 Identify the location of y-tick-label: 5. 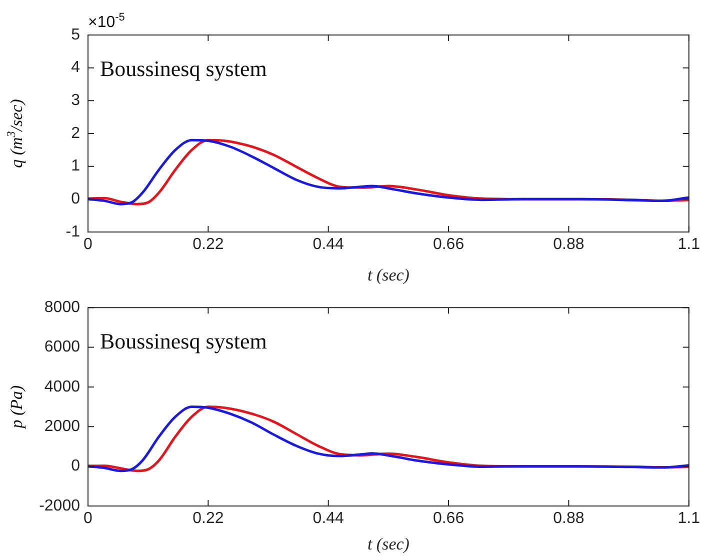
(75, 35).